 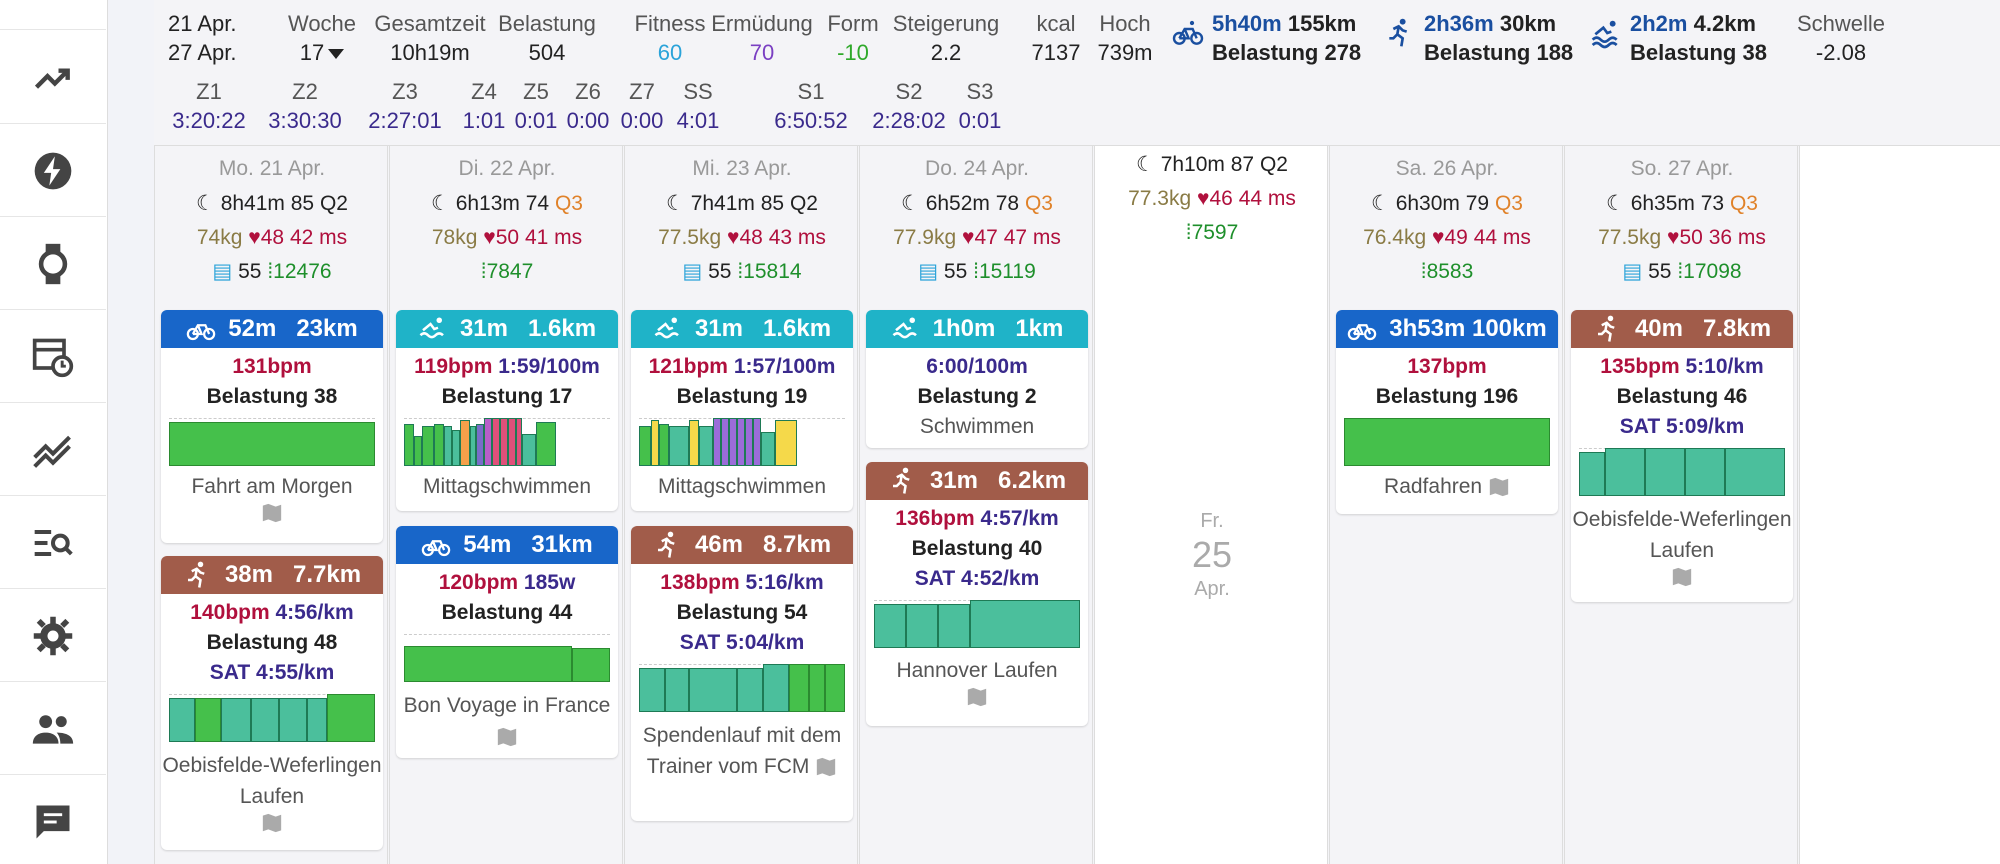 I want to click on search-list-icon, so click(x=53, y=542).